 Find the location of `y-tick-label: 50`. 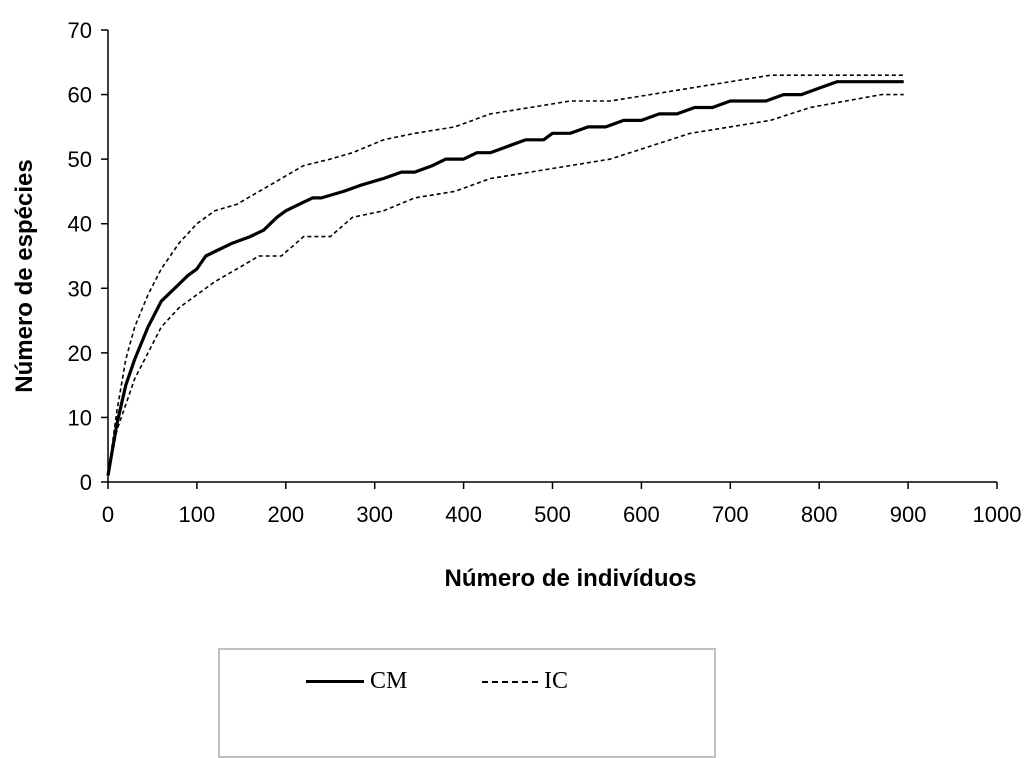

y-tick-label: 50 is located at coordinates (80, 159).